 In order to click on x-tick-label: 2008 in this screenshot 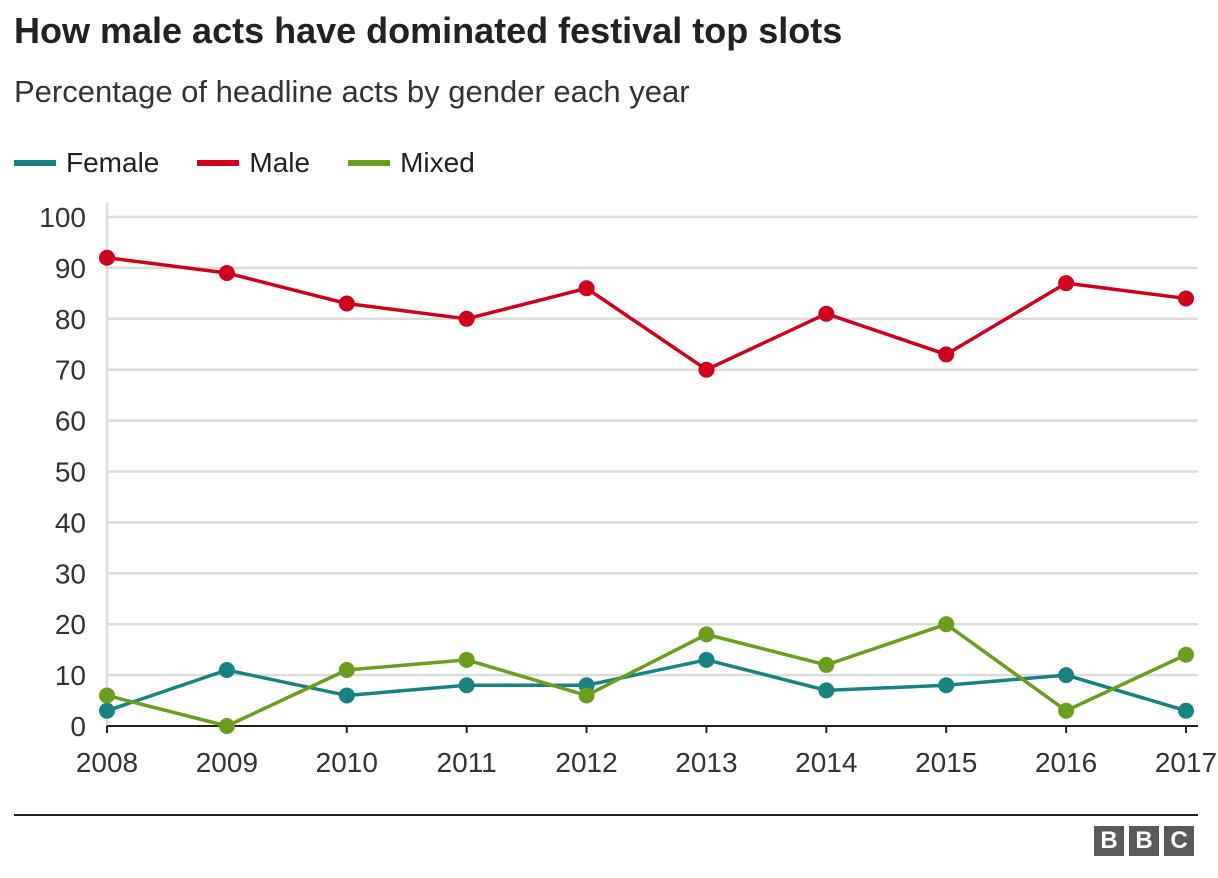, I will do `click(107, 762)`.